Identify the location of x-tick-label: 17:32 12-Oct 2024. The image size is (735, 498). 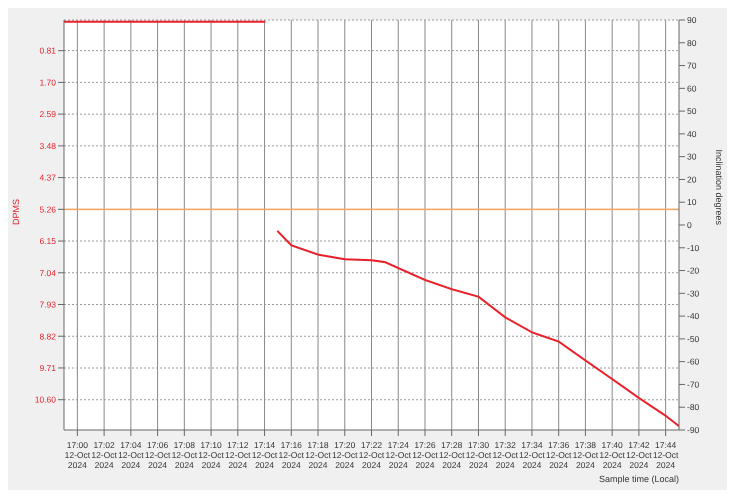
(505, 455).